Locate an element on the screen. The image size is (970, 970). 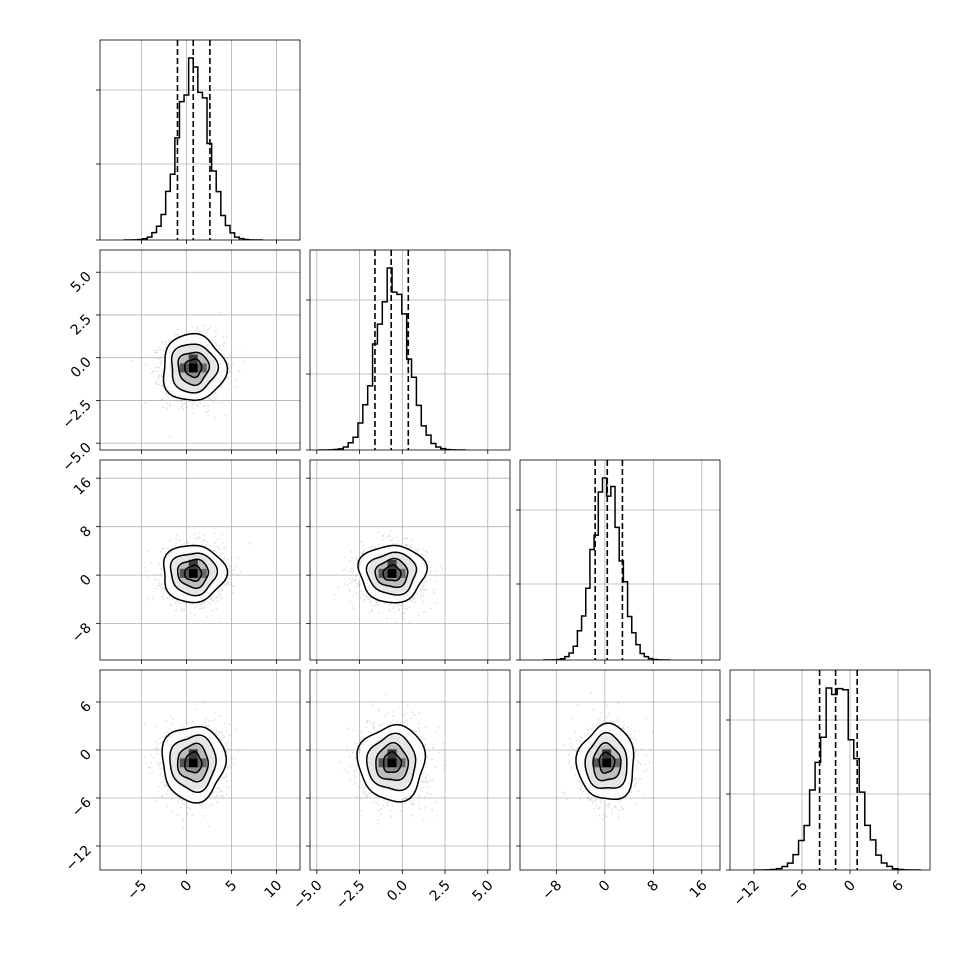
x-tick-label: 16 is located at coordinates (699, 889).